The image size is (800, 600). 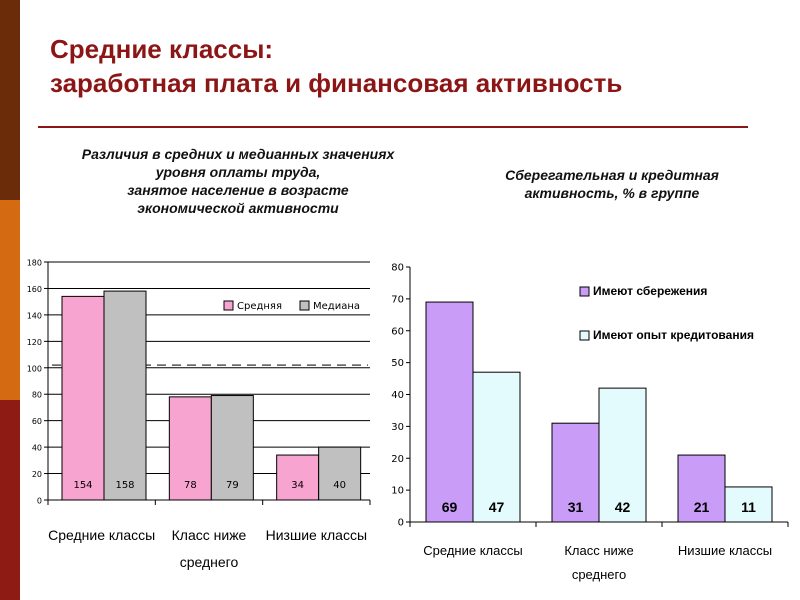 I want to click on y-tick-label: 120, so click(x=34, y=342).